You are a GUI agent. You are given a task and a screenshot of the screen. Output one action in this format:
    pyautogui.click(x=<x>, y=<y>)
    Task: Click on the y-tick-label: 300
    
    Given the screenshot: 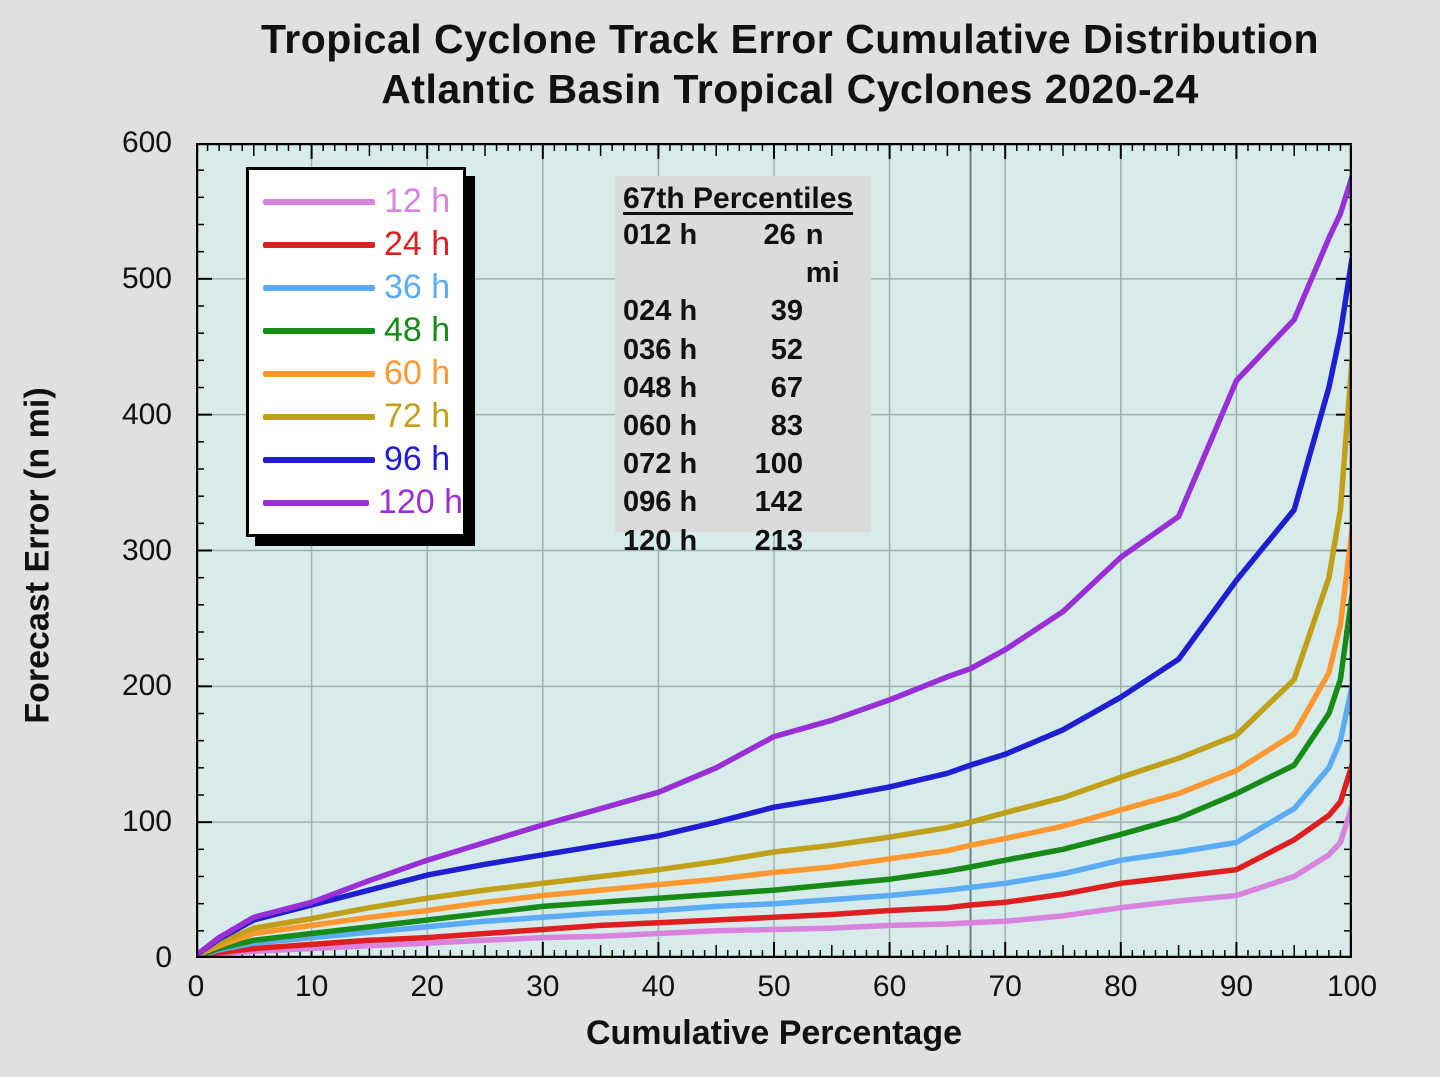 What is the action you would take?
    pyautogui.click(x=146, y=550)
    